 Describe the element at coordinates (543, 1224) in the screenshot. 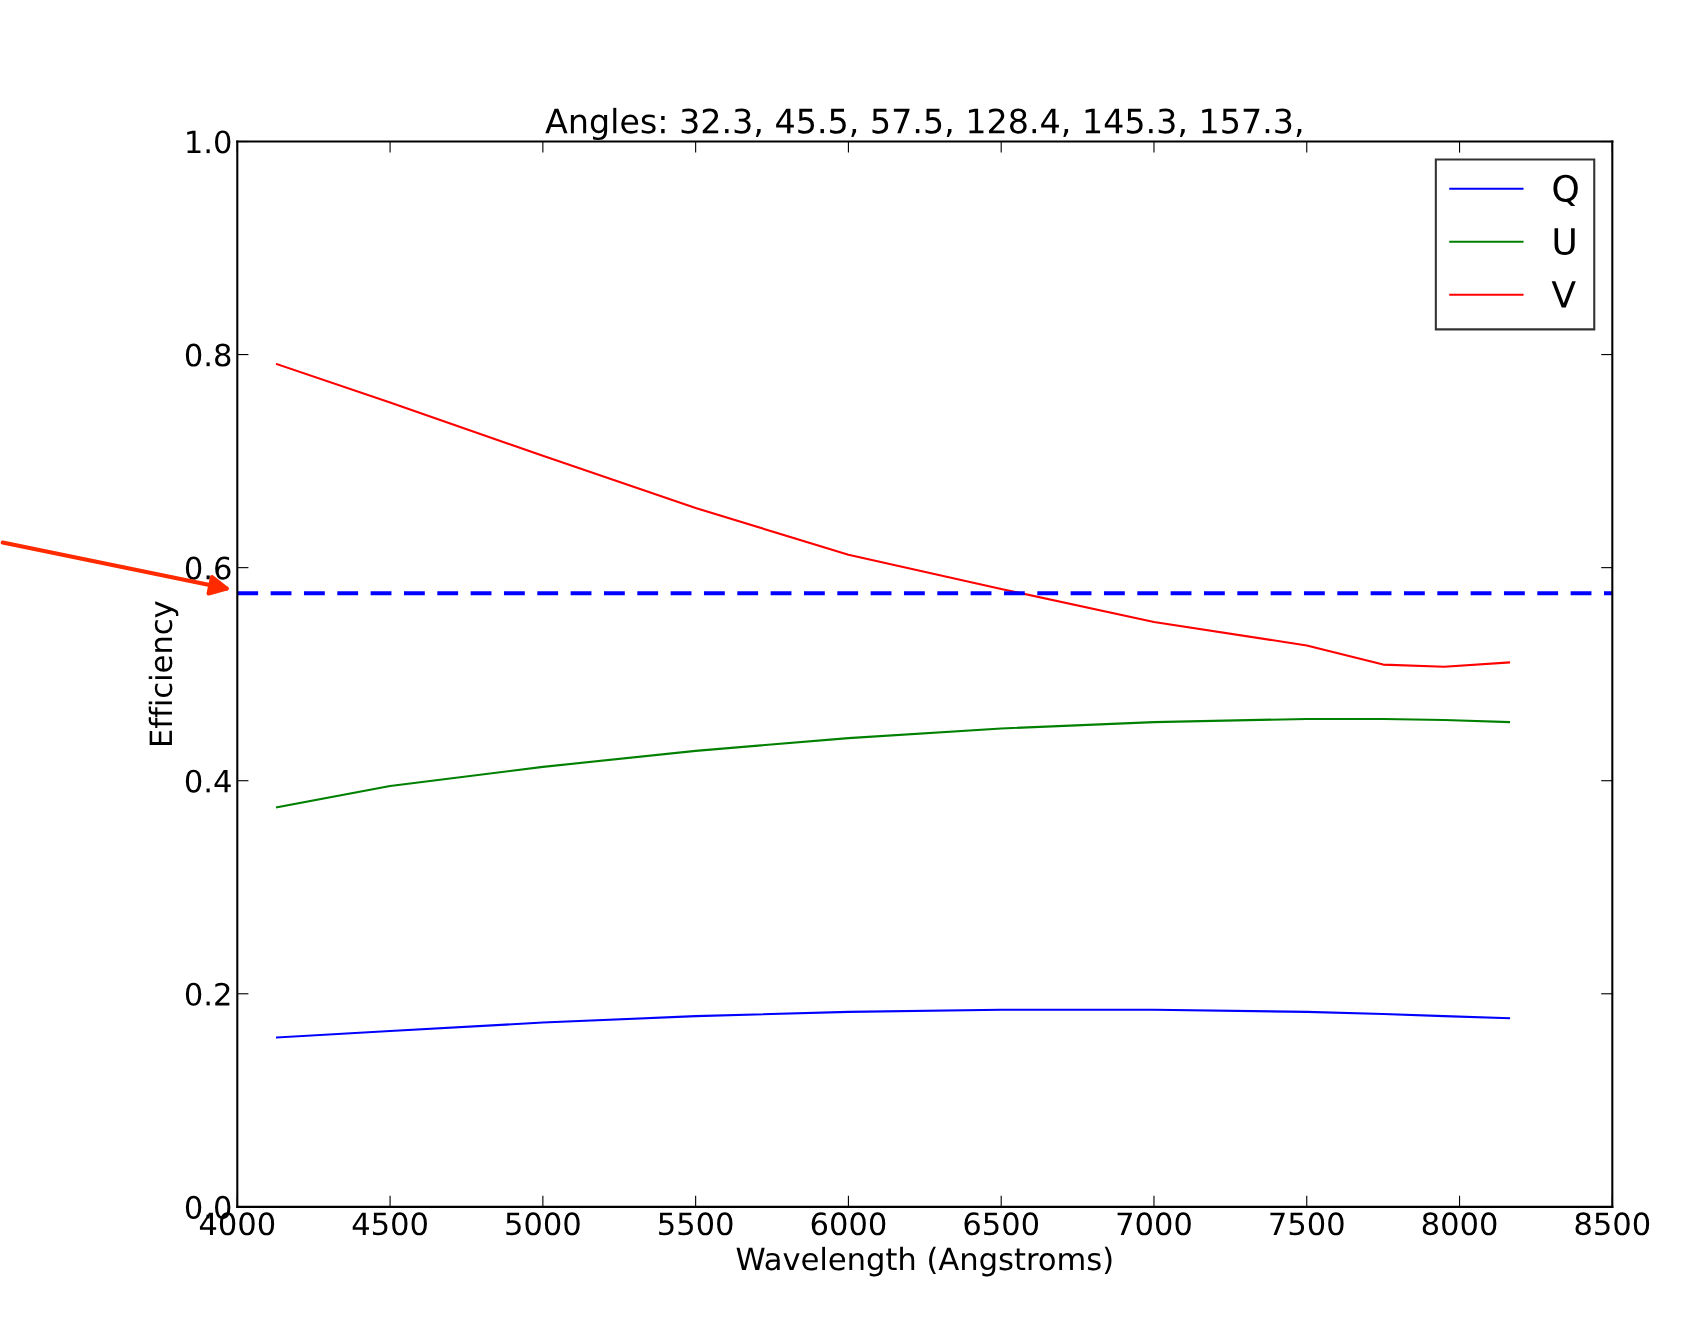

I see `x-tick-label: 5000` at that location.